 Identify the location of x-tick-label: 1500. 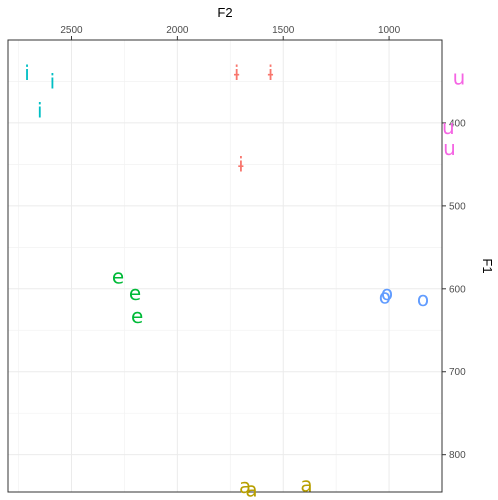
(283, 30).